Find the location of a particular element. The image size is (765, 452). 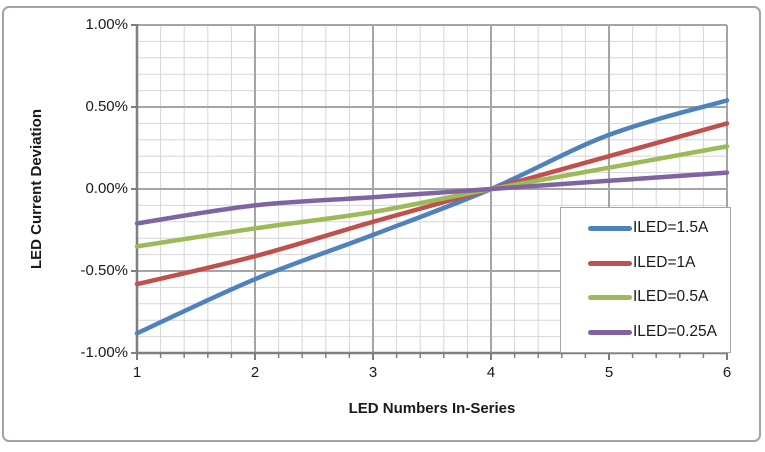

x-tick-label-3: 3 is located at coordinates (373, 372).